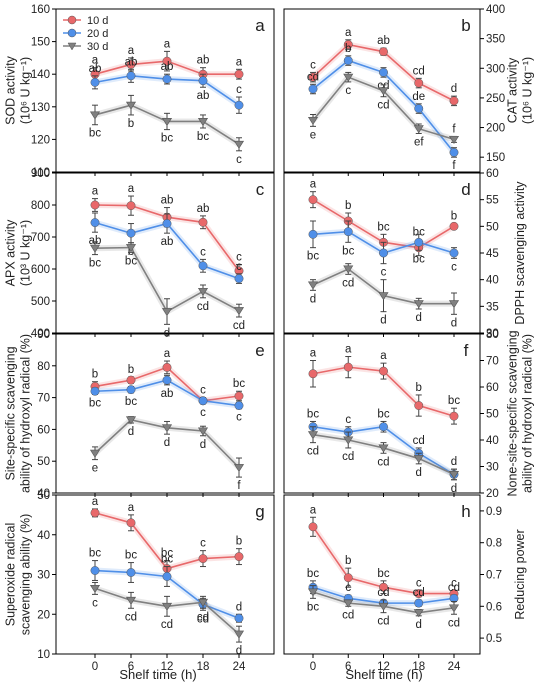  I want to click on panel-letter: d, so click(465, 189).